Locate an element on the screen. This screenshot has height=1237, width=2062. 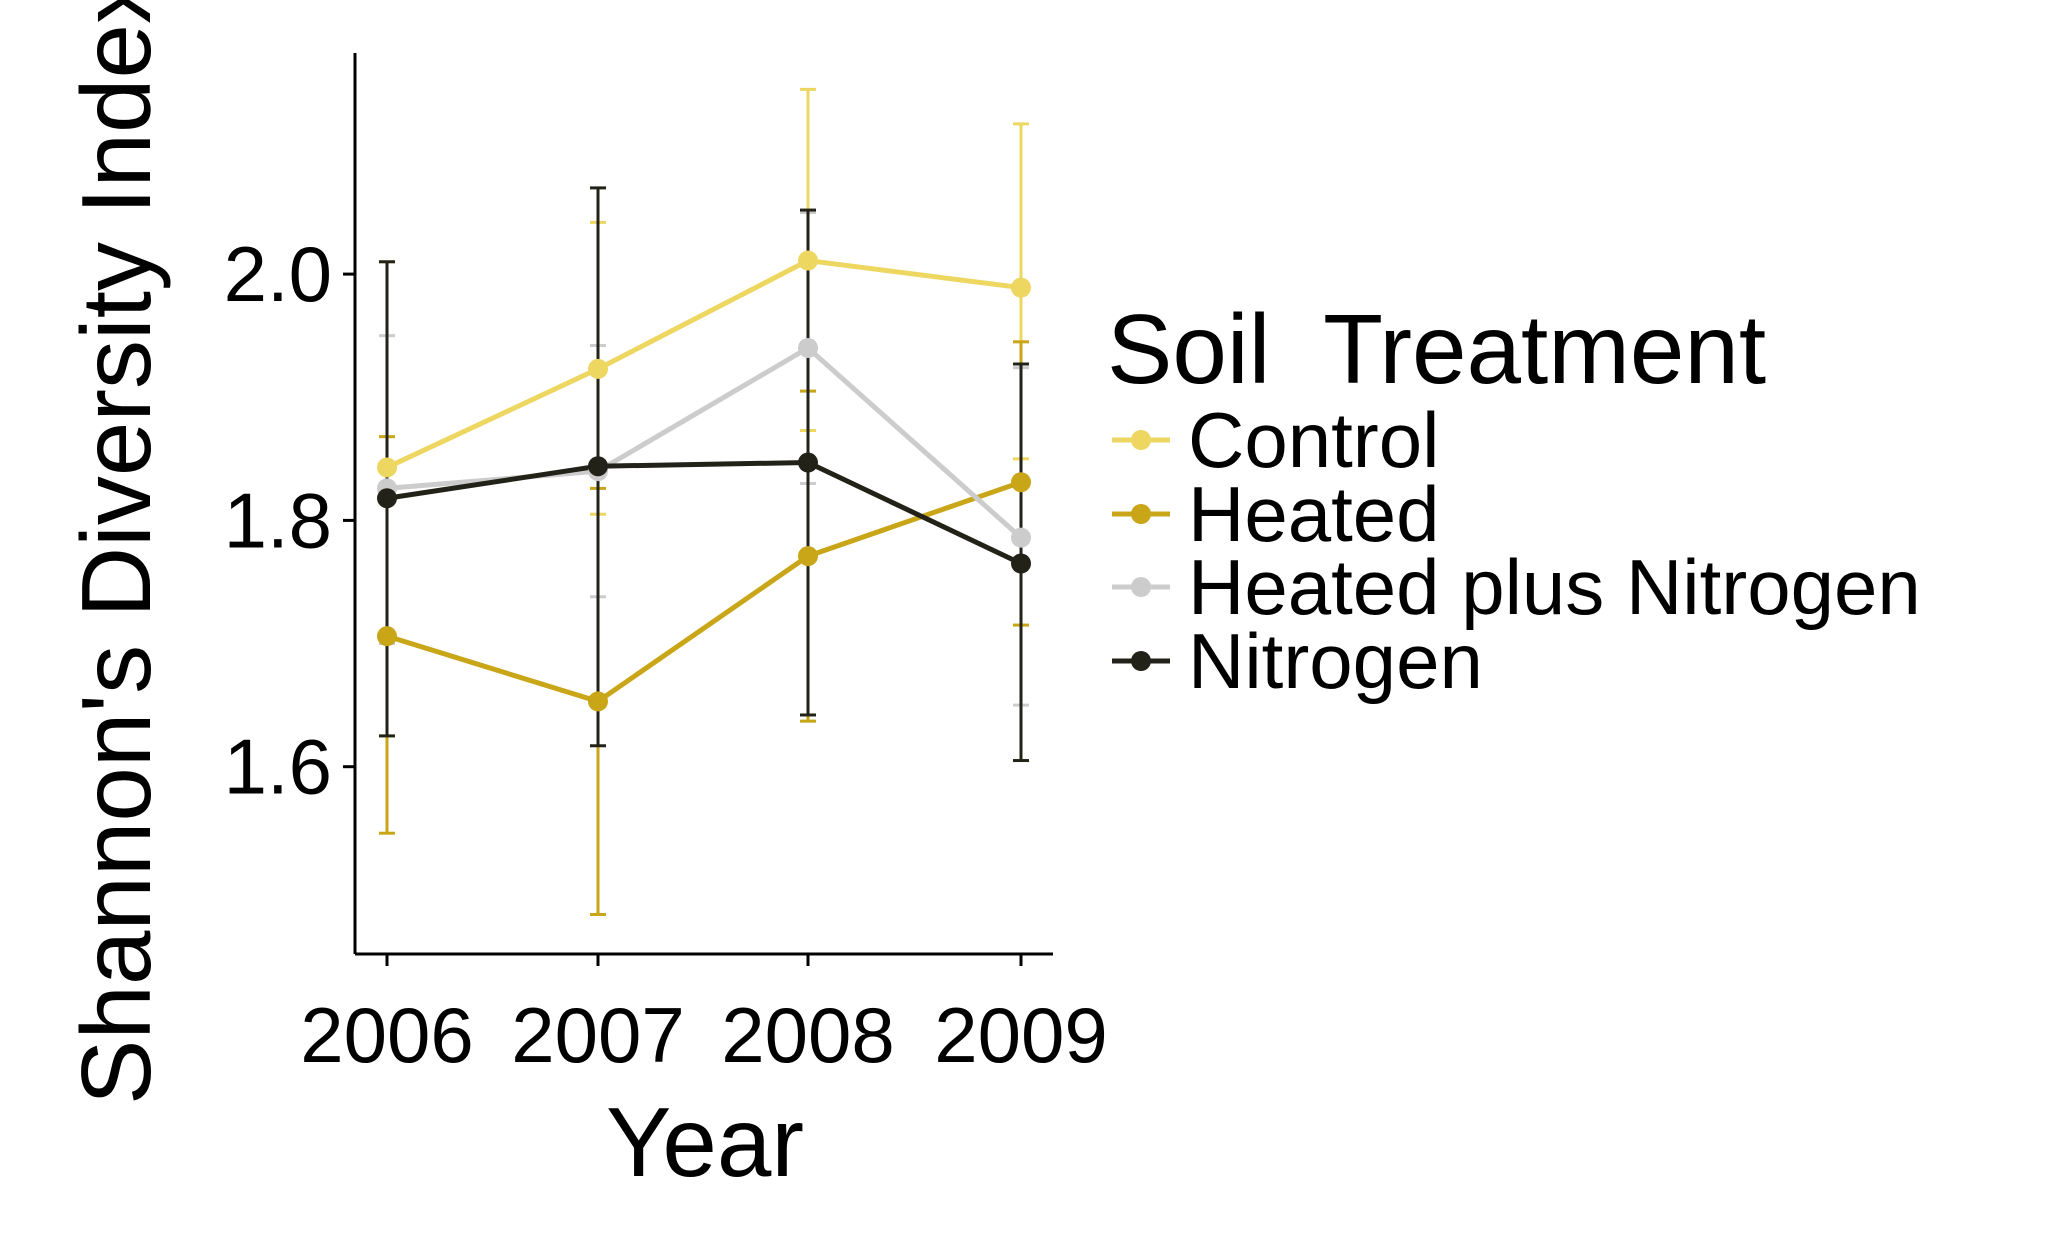
legend-label: Control is located at coordinates (1313, 440).